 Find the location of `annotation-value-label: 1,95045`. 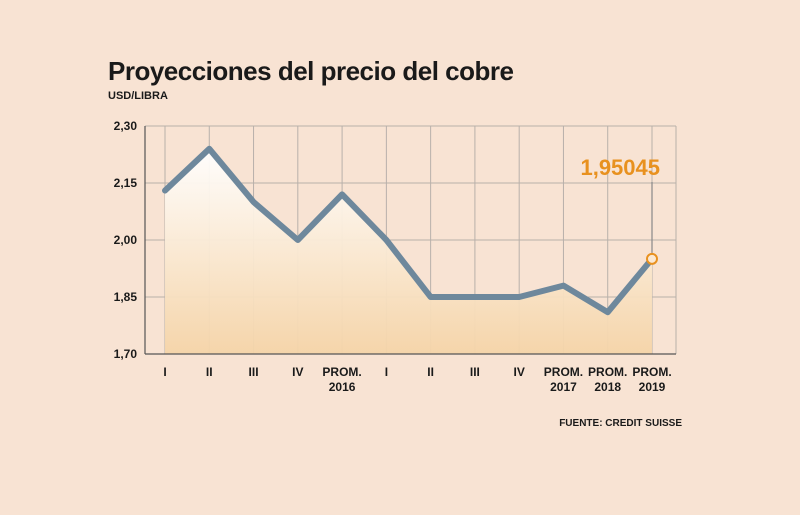

annotation-value-label: 1,95045 is located at coordinates (620, 167).